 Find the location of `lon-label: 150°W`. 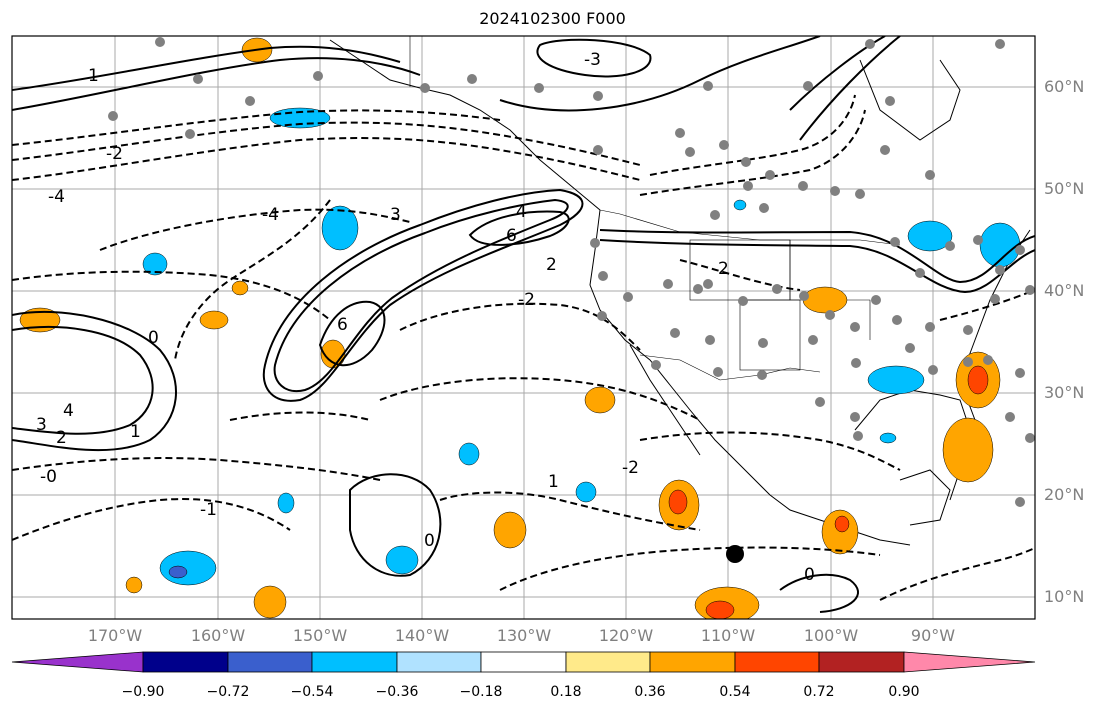

lon-label: 150°W is located at coordinates (320, 635).